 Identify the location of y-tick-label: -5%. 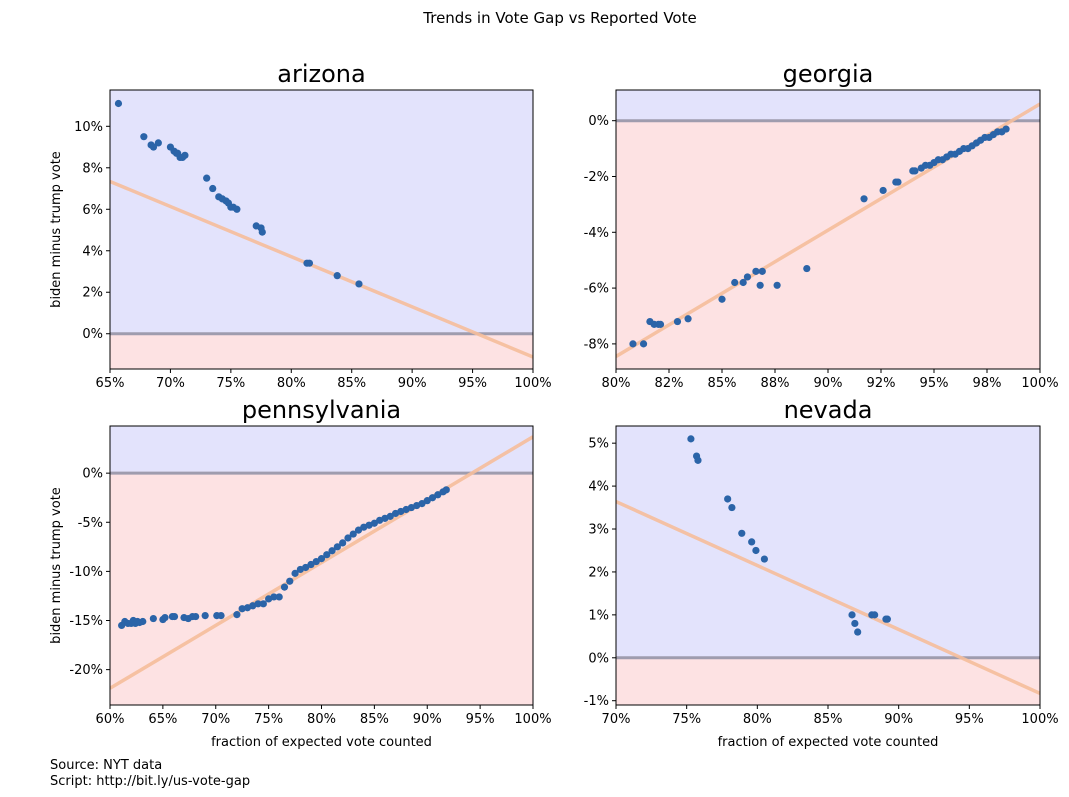
(90, 523).